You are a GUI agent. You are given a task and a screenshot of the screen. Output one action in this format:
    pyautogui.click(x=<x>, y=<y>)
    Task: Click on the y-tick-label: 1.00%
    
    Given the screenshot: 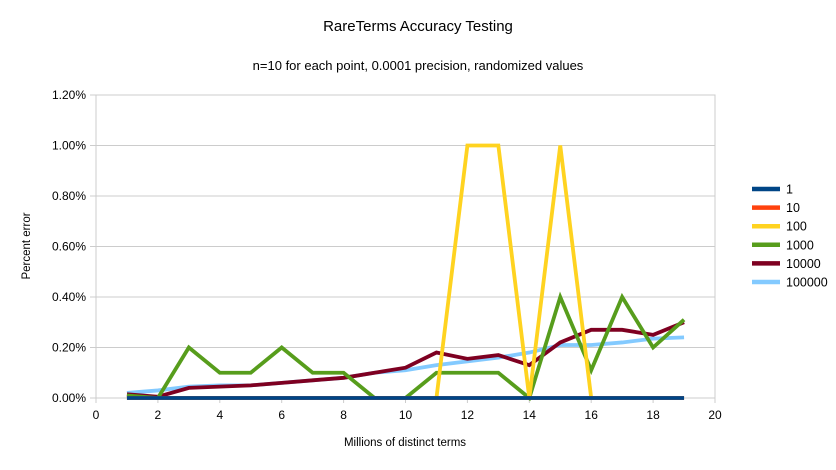 What is the action you would take?
    pyautogui.click(x=69, y=146)
    